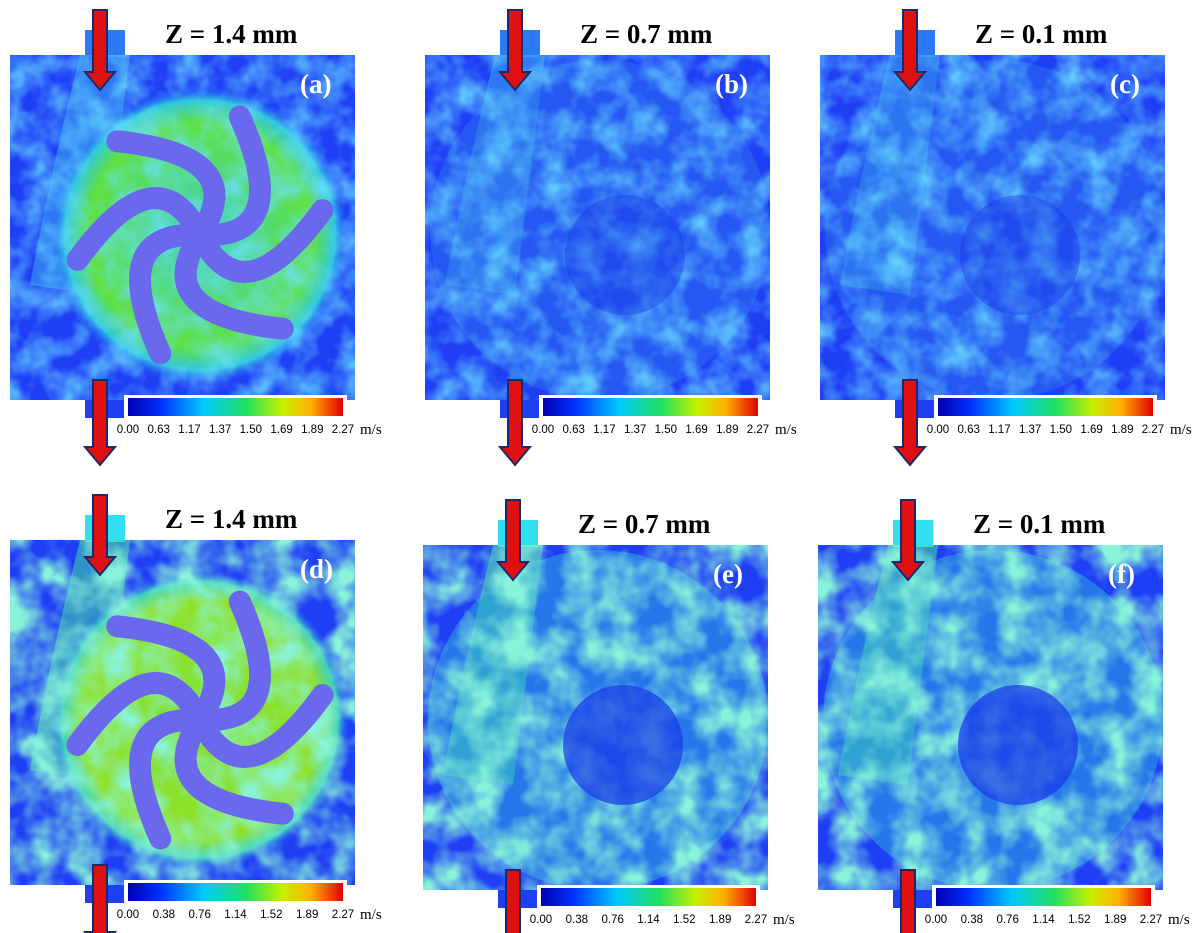 This screenshot has width=1192, height=933. What do you see at coordinates (731, 84) in the screenshot?
I see `panel-letter: (b)` at bounding box center [731, 84].